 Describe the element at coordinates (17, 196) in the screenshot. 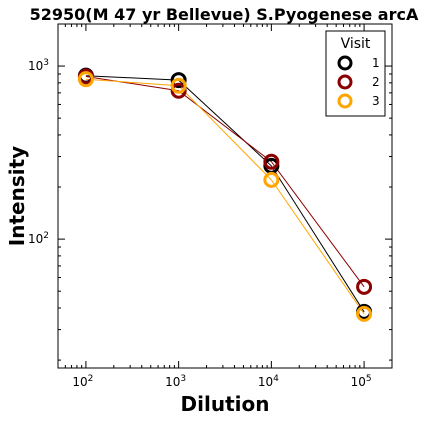

I see `y-axis-label: Intensity` at that location.